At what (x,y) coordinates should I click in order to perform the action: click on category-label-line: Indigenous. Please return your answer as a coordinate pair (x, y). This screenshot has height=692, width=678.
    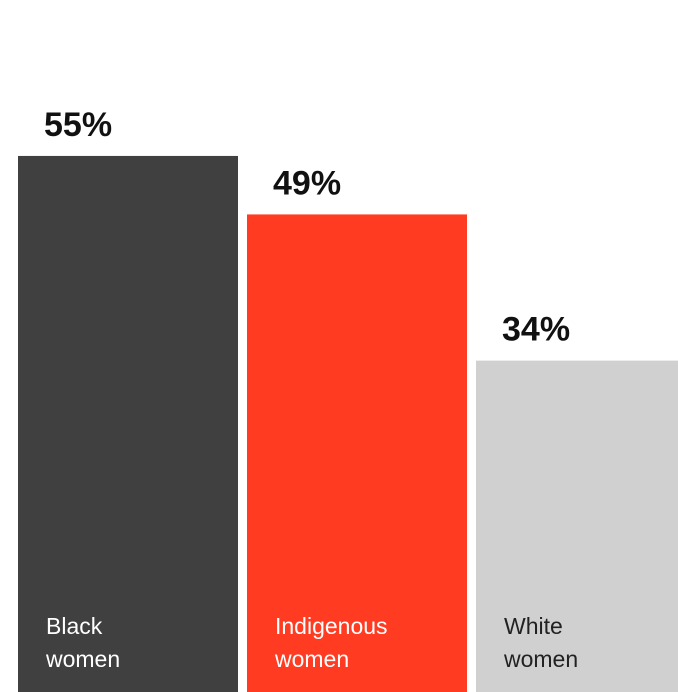
    Looking at the image, I should click on (331, 626).